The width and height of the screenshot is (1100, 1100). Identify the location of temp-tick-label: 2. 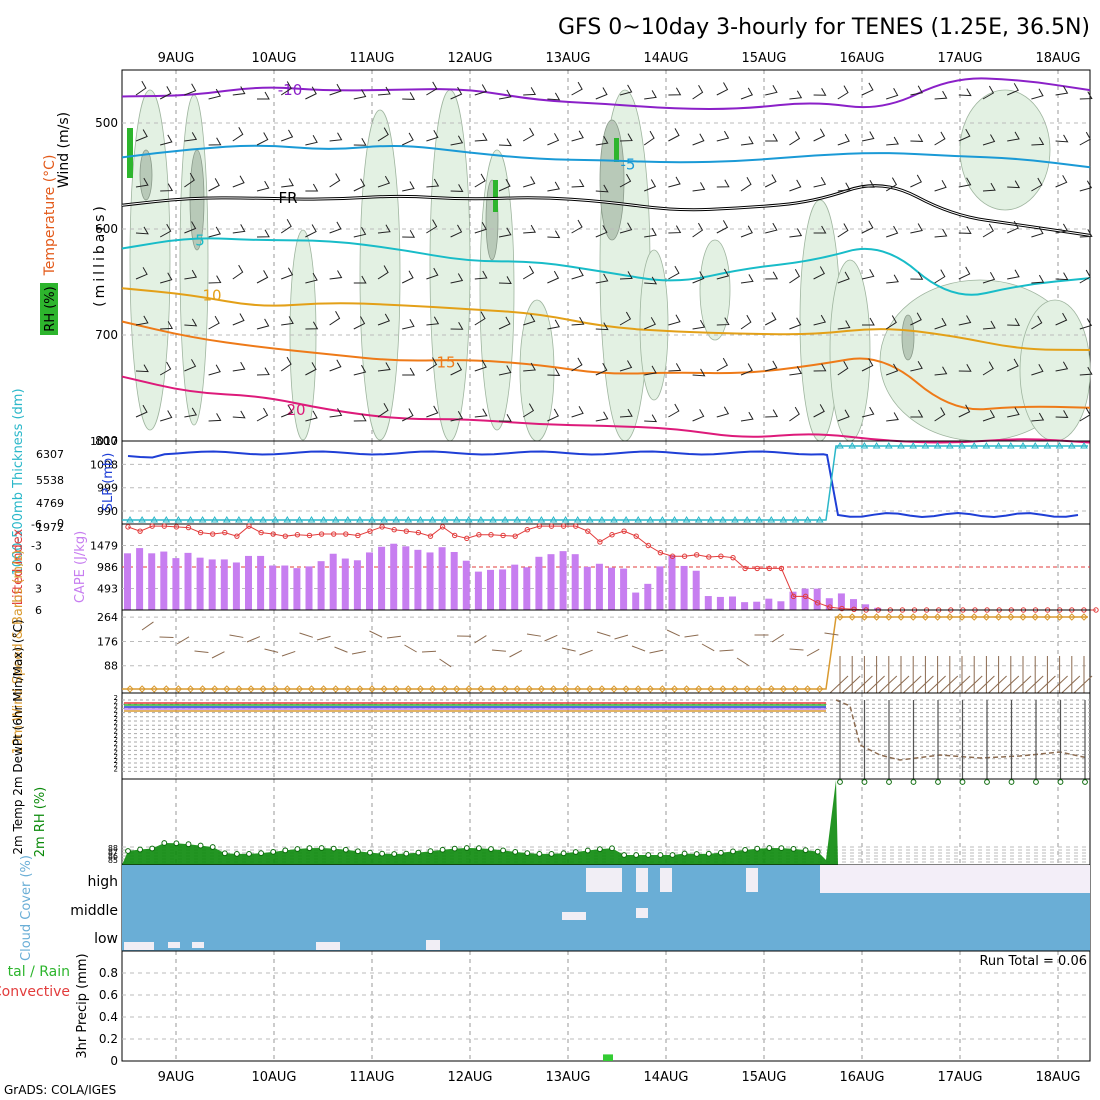
(116, 765).